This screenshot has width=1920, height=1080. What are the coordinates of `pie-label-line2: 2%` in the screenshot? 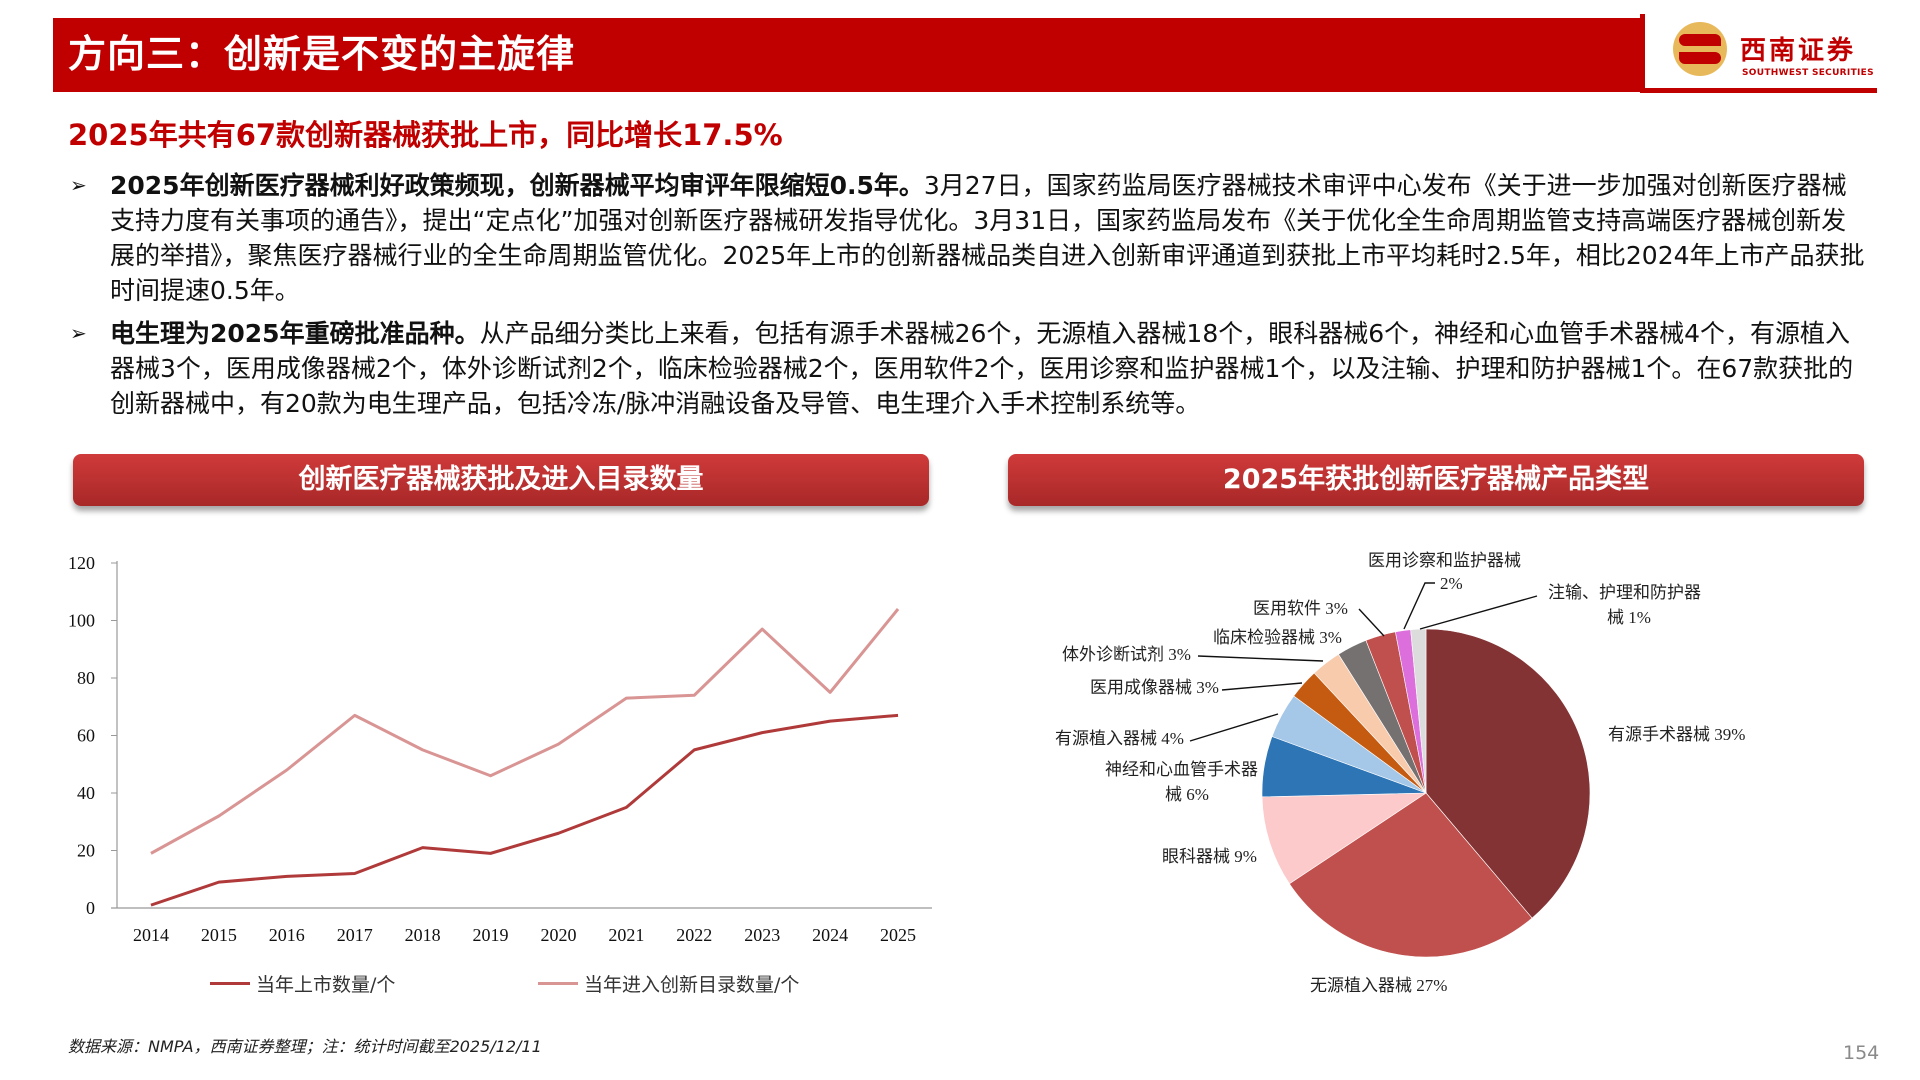 It's located at (1451, 583).